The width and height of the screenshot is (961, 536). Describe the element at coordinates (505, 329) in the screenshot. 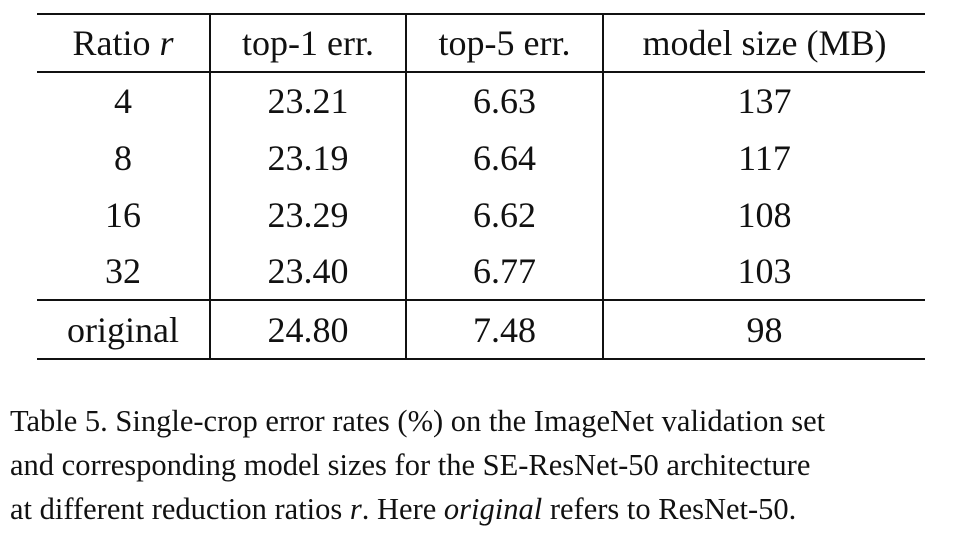

I see `cell-top5: 7.48` at that location.